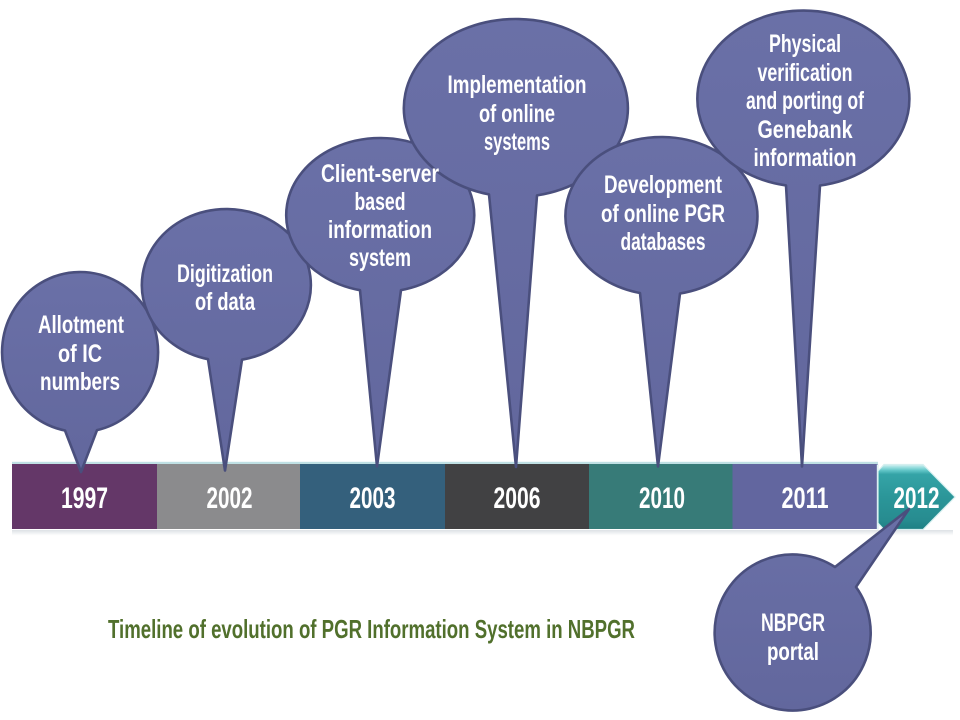 The image size is (960, 720). What do you see at coordinates (380, 174) in the screenshot?
I see `svg-text: Client-server` at bounding box center [380, 174].